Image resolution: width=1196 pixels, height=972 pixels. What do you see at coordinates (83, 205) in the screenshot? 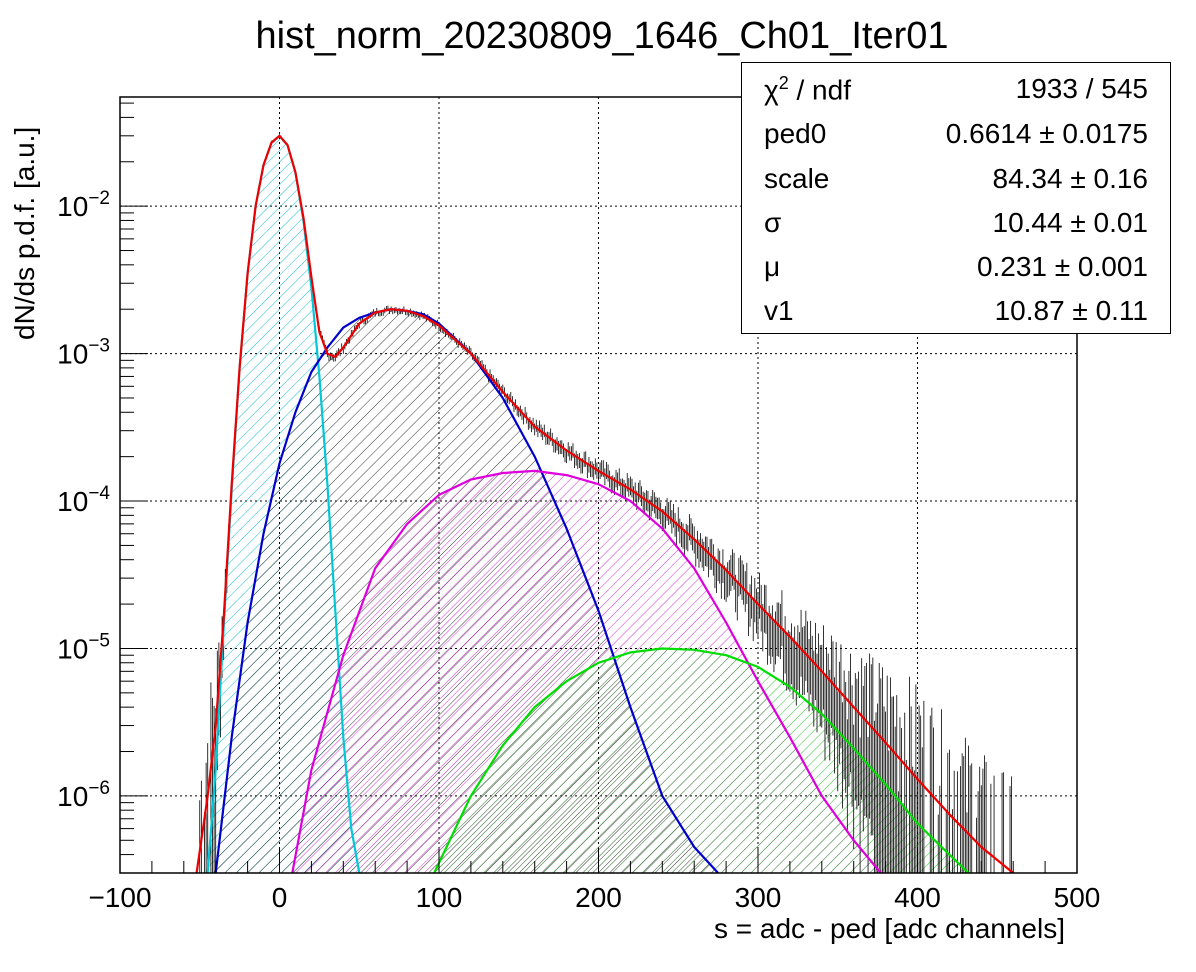
I see `y-tick-label: 10⁻²` at bounding box center [83, 205].